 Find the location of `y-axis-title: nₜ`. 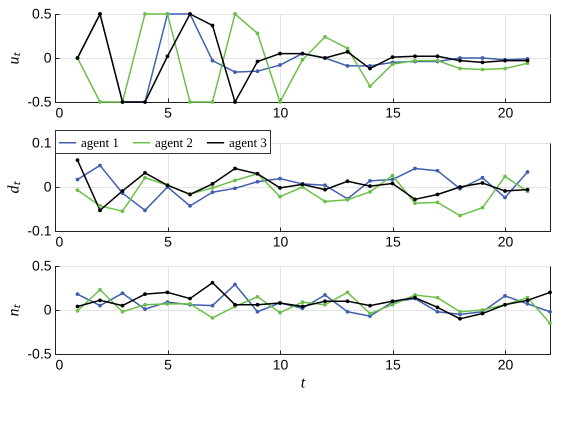

y-axis-title: nₜ is located at coordinates (13, 310).